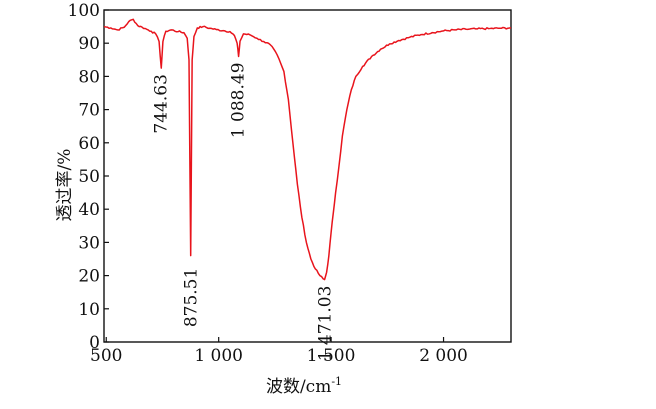 The height and width of the screenshot is (409, 656). Describe the element at coordinates (336, 381) in the screenshot. I see `x-axis-label-sup: -1` at that location.